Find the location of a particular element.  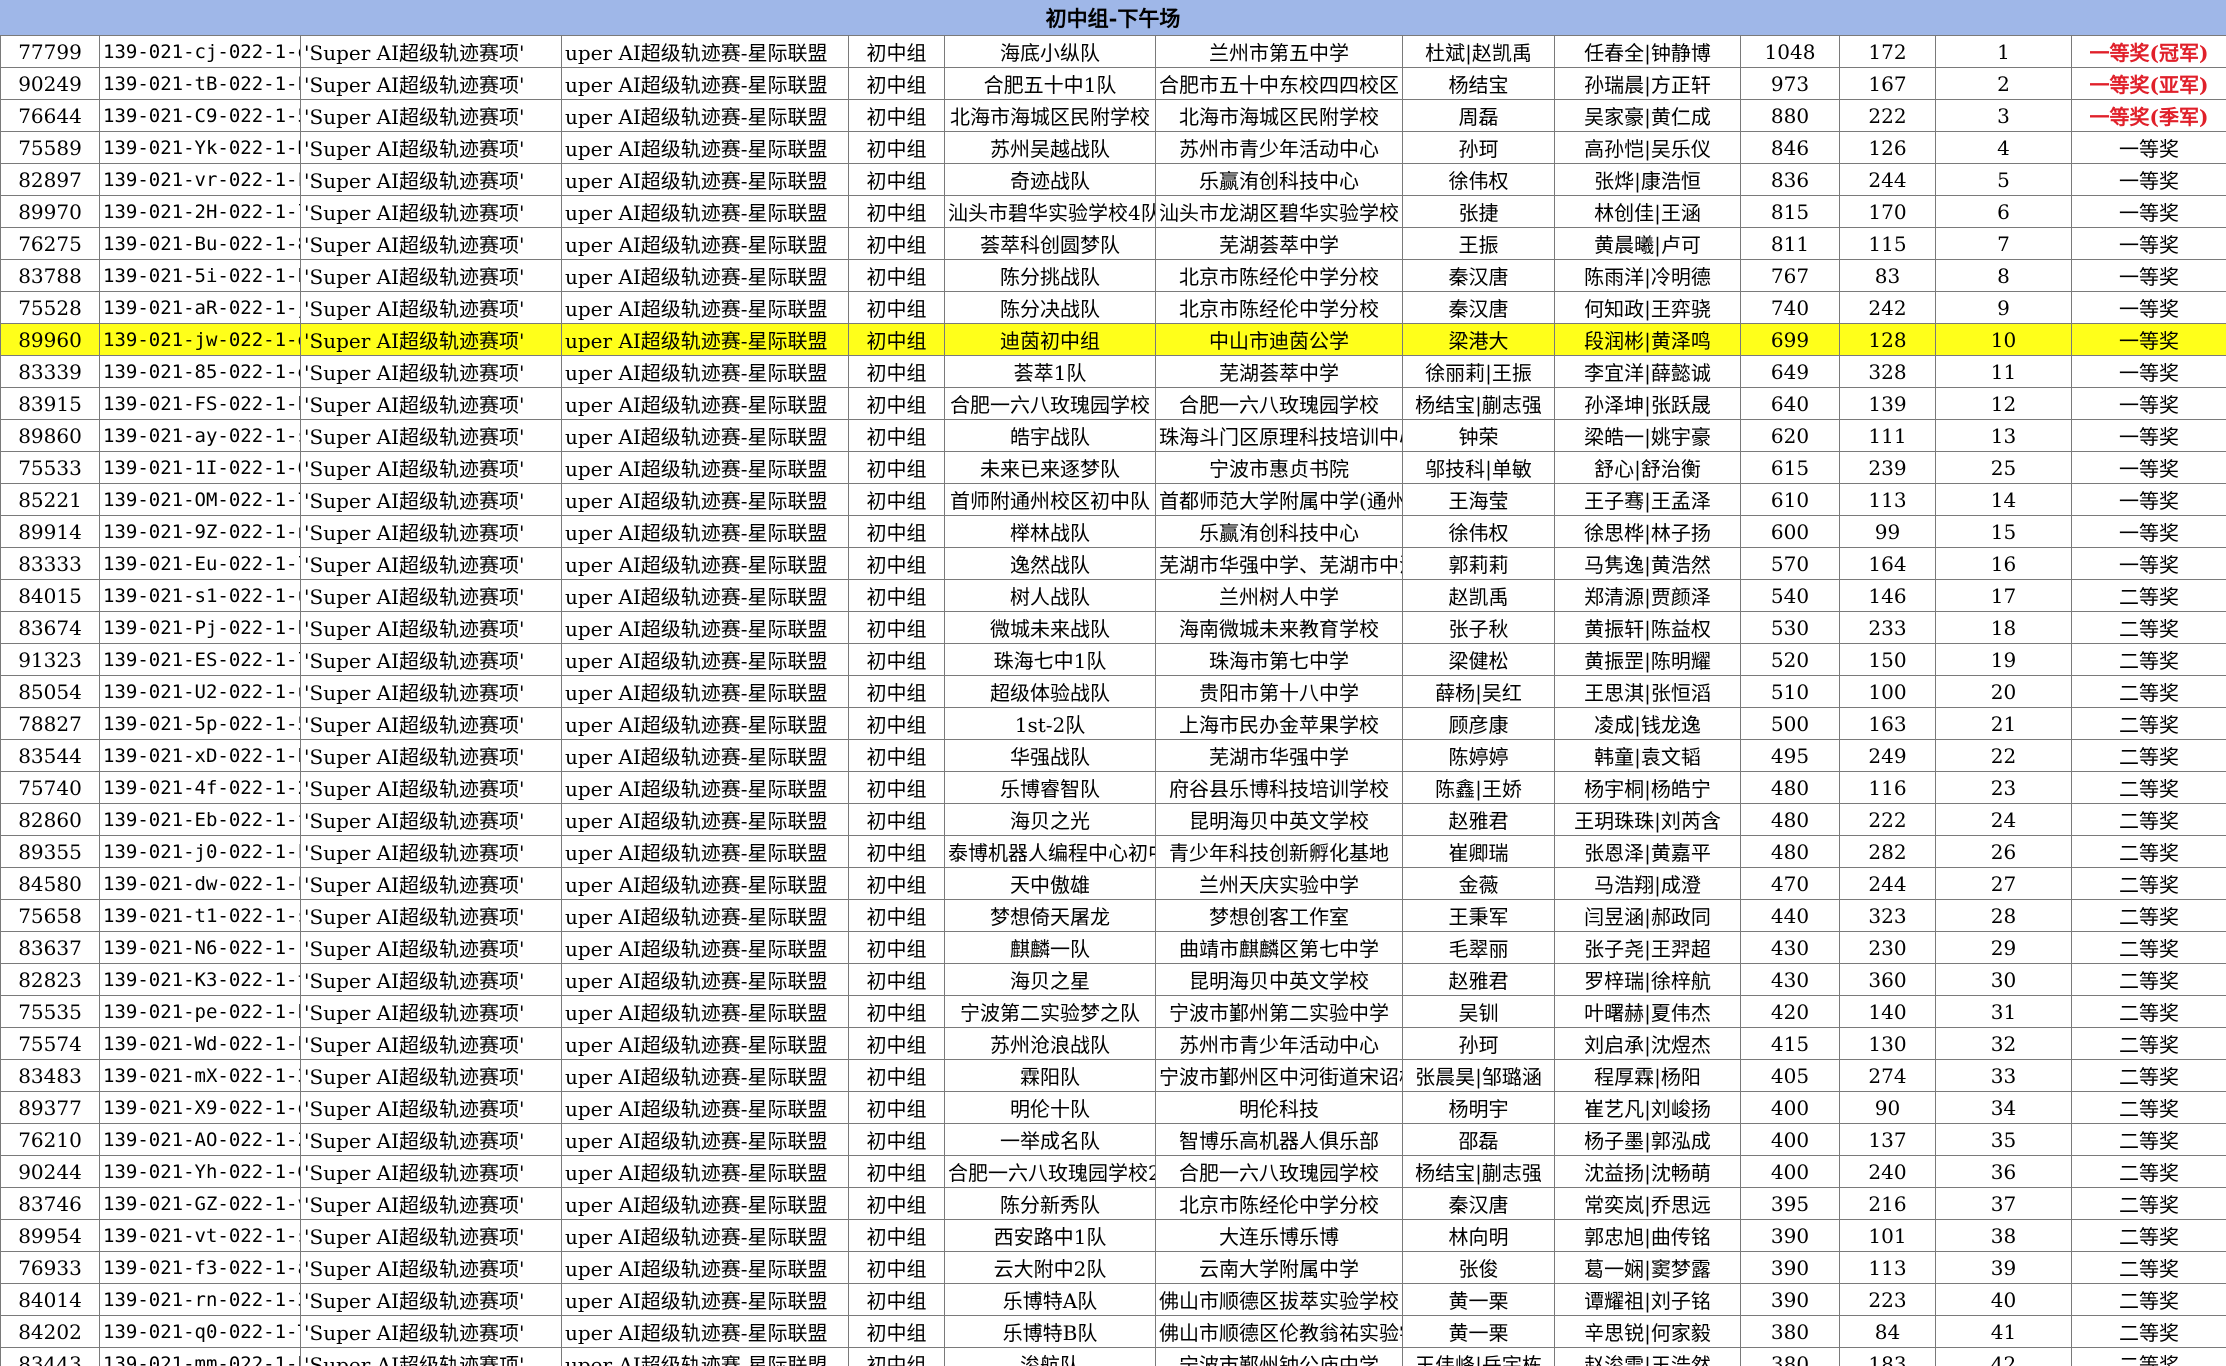

cell-school: 北京市陈经伦中学分校 is located at coordinates (1279, 307).